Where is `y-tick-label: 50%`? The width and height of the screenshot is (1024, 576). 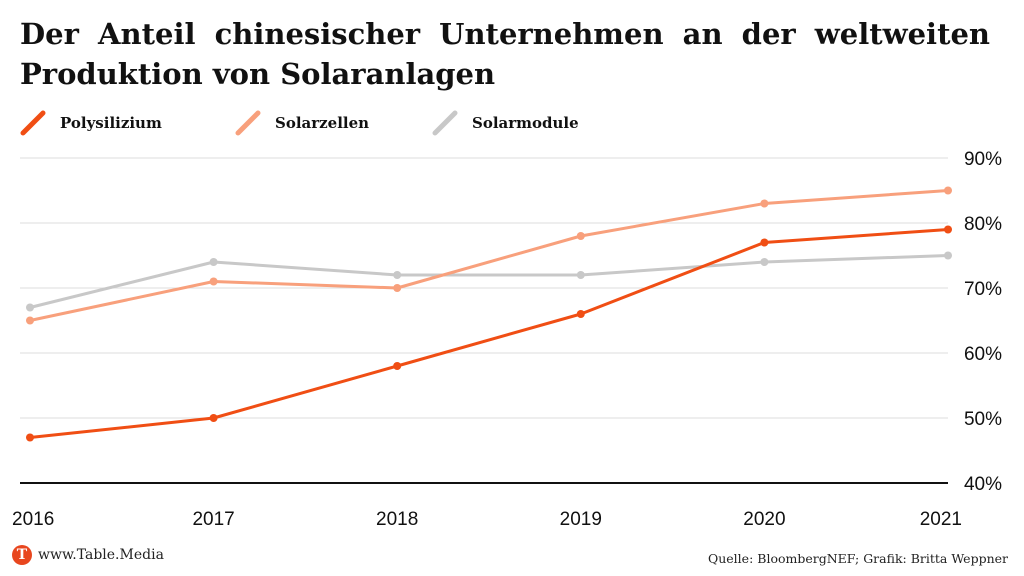
y-tick-label: 50% is located at coordinates (983, 419).